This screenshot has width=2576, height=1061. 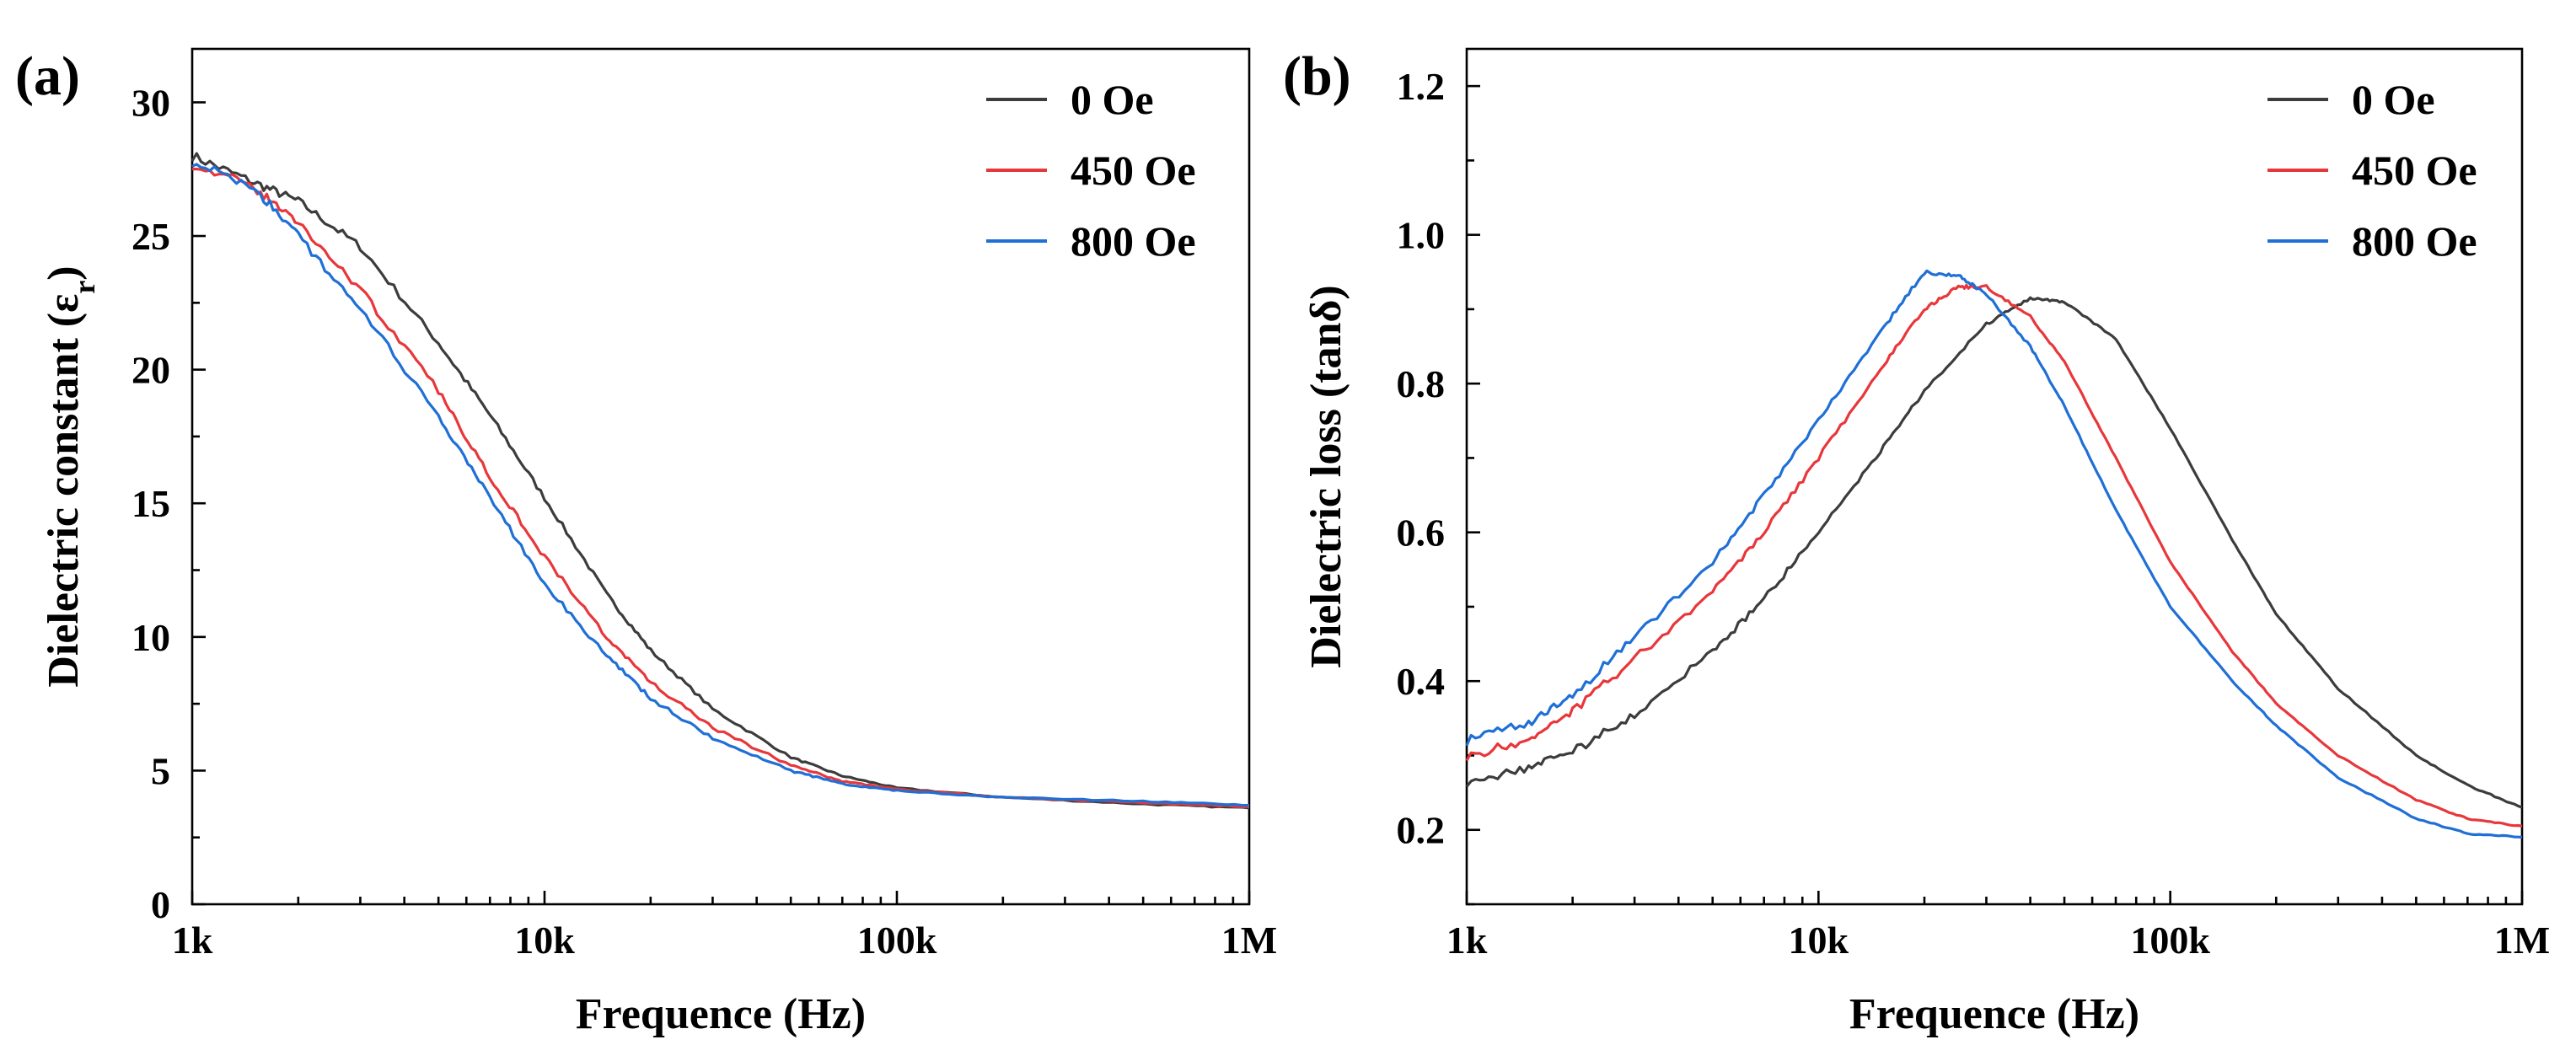 What do you see at coordinates (64, 272) in the screenshot?
I see `y-axis-title-close: )` at bounding box center [64, 272].